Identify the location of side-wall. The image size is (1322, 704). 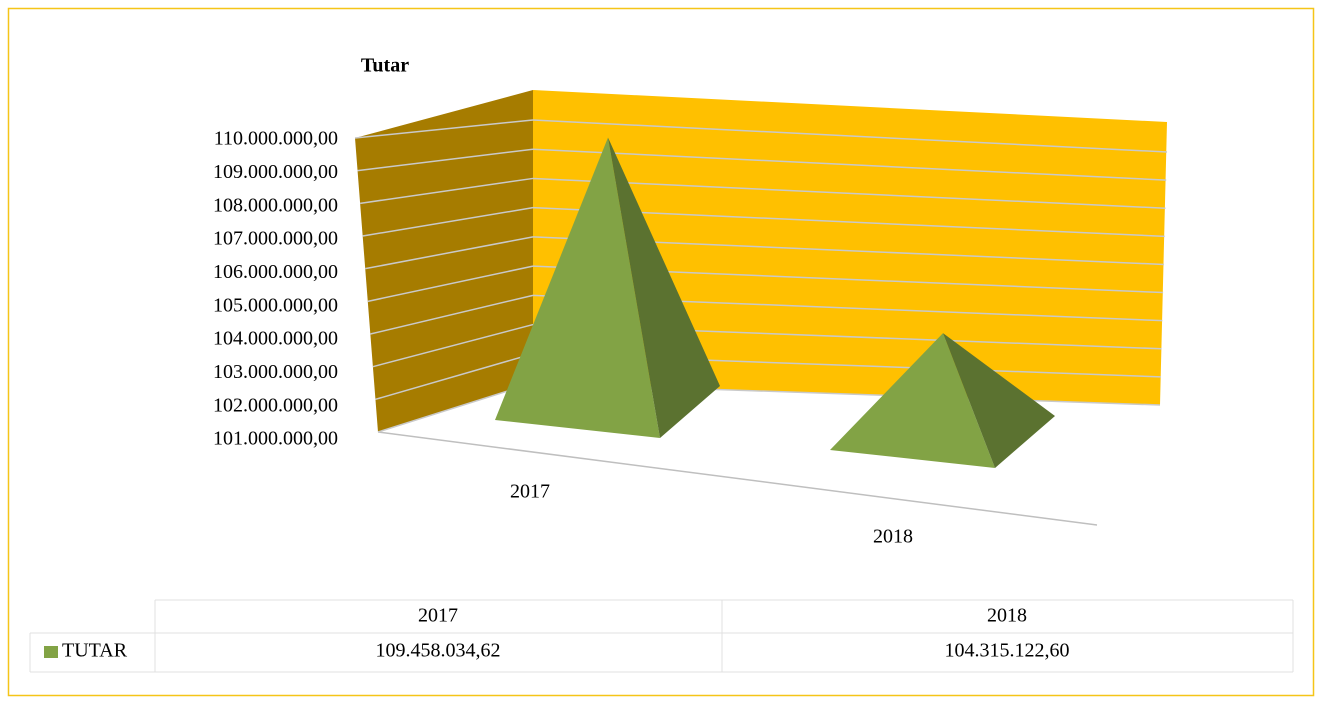
(444, 261).